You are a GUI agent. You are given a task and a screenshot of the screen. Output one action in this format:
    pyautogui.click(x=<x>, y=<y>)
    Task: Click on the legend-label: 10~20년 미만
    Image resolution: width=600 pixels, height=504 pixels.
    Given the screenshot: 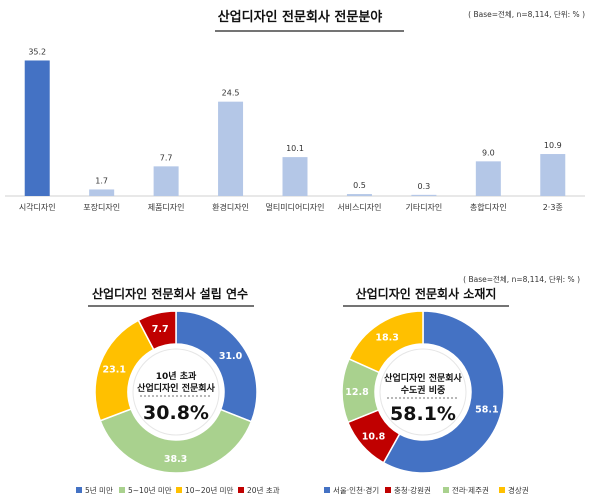 What is the action you would take?
    pyautogui.click(x=209, y=490)
    